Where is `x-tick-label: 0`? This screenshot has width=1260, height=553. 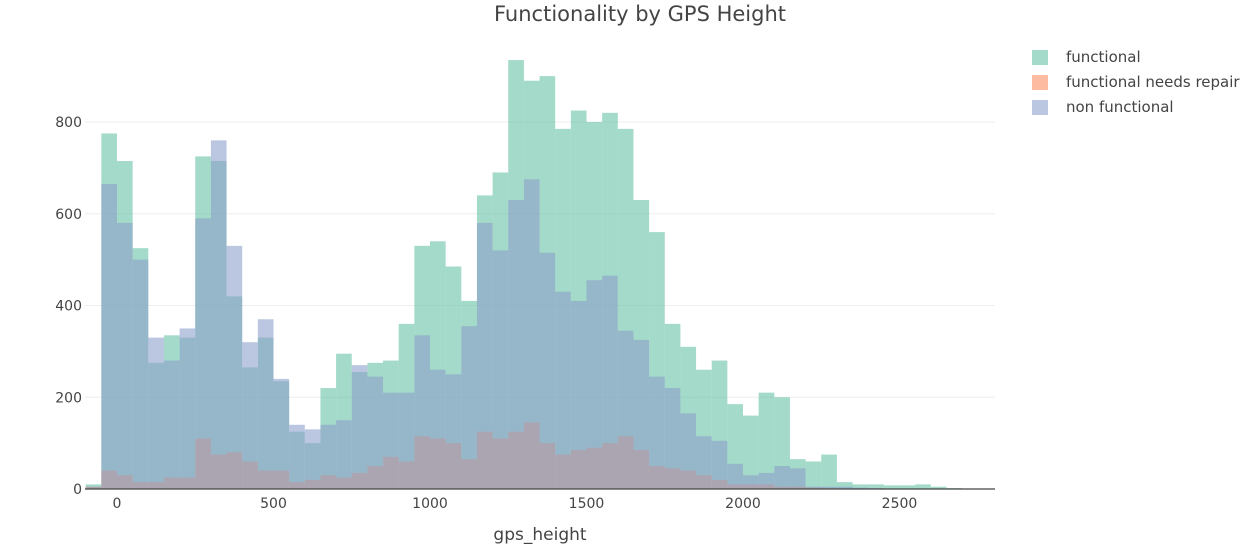 x-tick-label: 0 is located at coordinates (117, 504).